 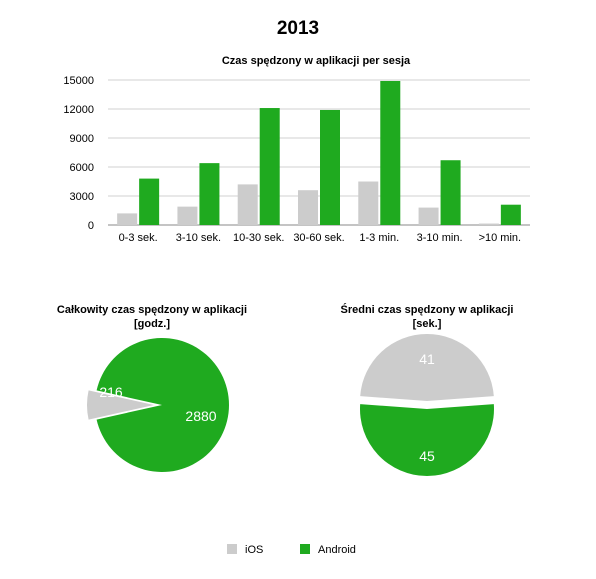 I want to click on y-tick-label: 12000, so click(x=78, y=110).